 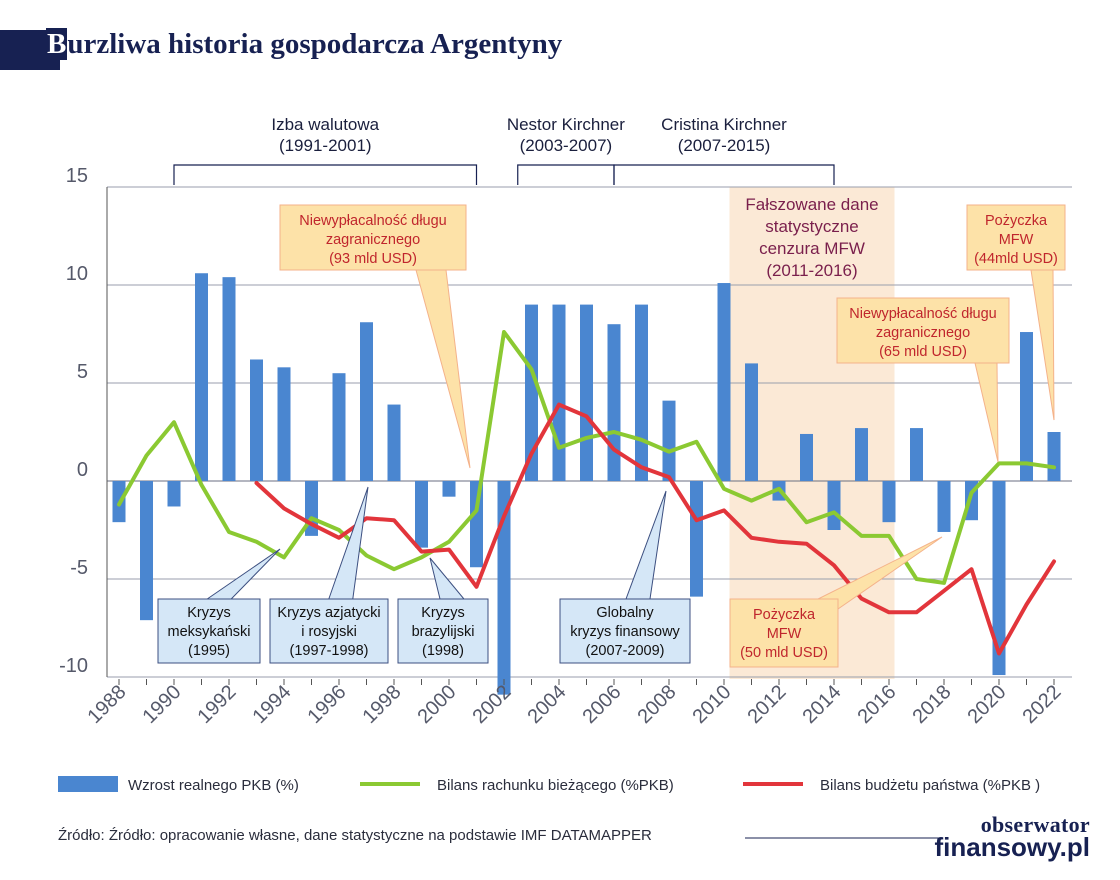 What do you see at coordinates (602, 704) in the screenshot?
I see `x-tick-label: 2006` at bounding box center [602, 704].